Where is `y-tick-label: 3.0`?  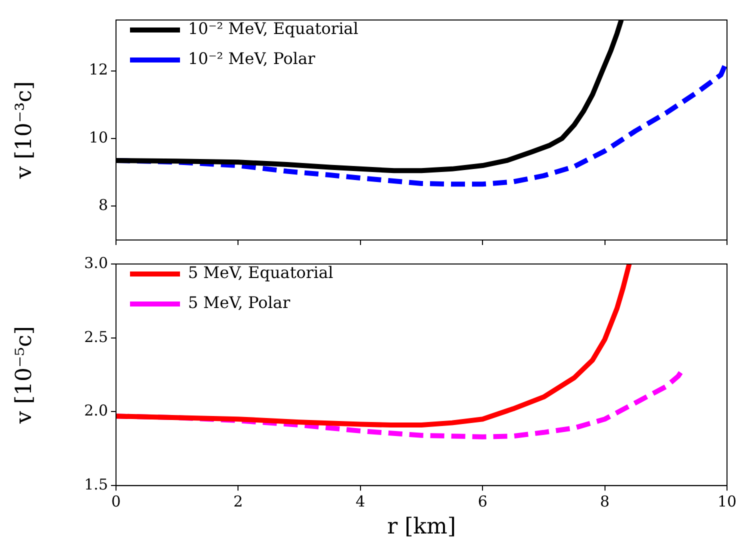
y-tick-label: 3.0 is located at coordinates (96, 263).